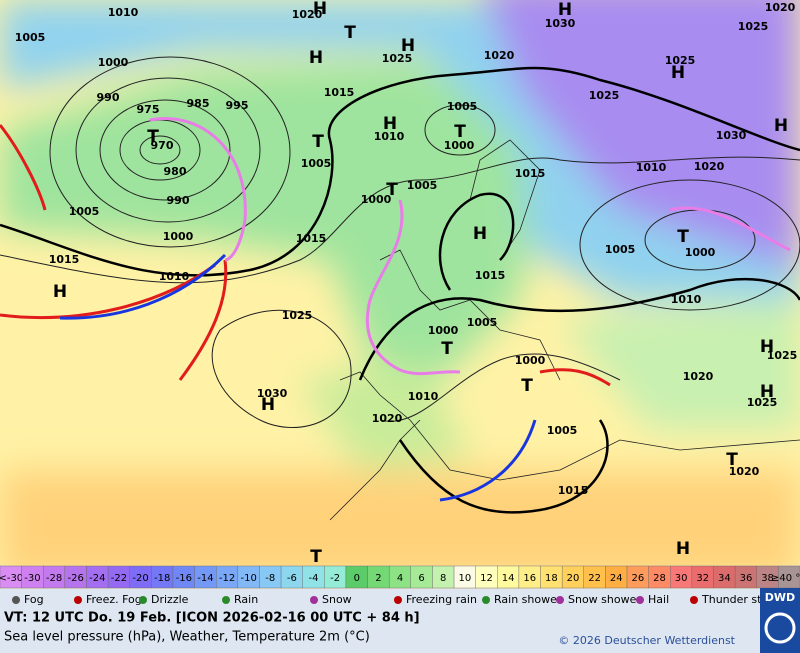 This screenshot has width=800, height=653. What do you see at coordinates (337, 599) in the screenshot?
I see `weather-label: Snow` at bounding box center [337, 599].